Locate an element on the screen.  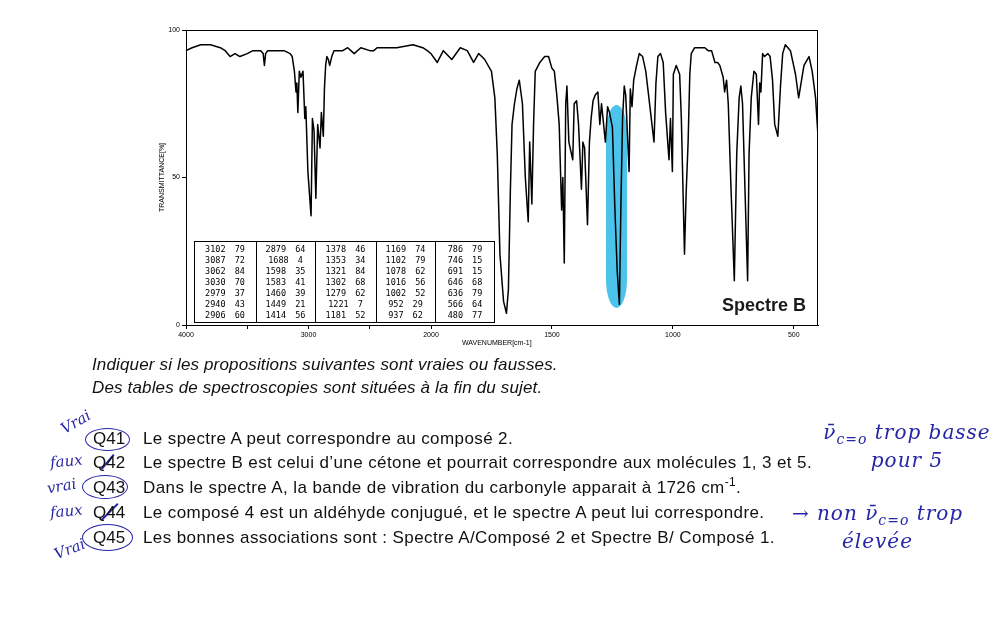
annotation: 937 62 is located at coordinates (405, 315).